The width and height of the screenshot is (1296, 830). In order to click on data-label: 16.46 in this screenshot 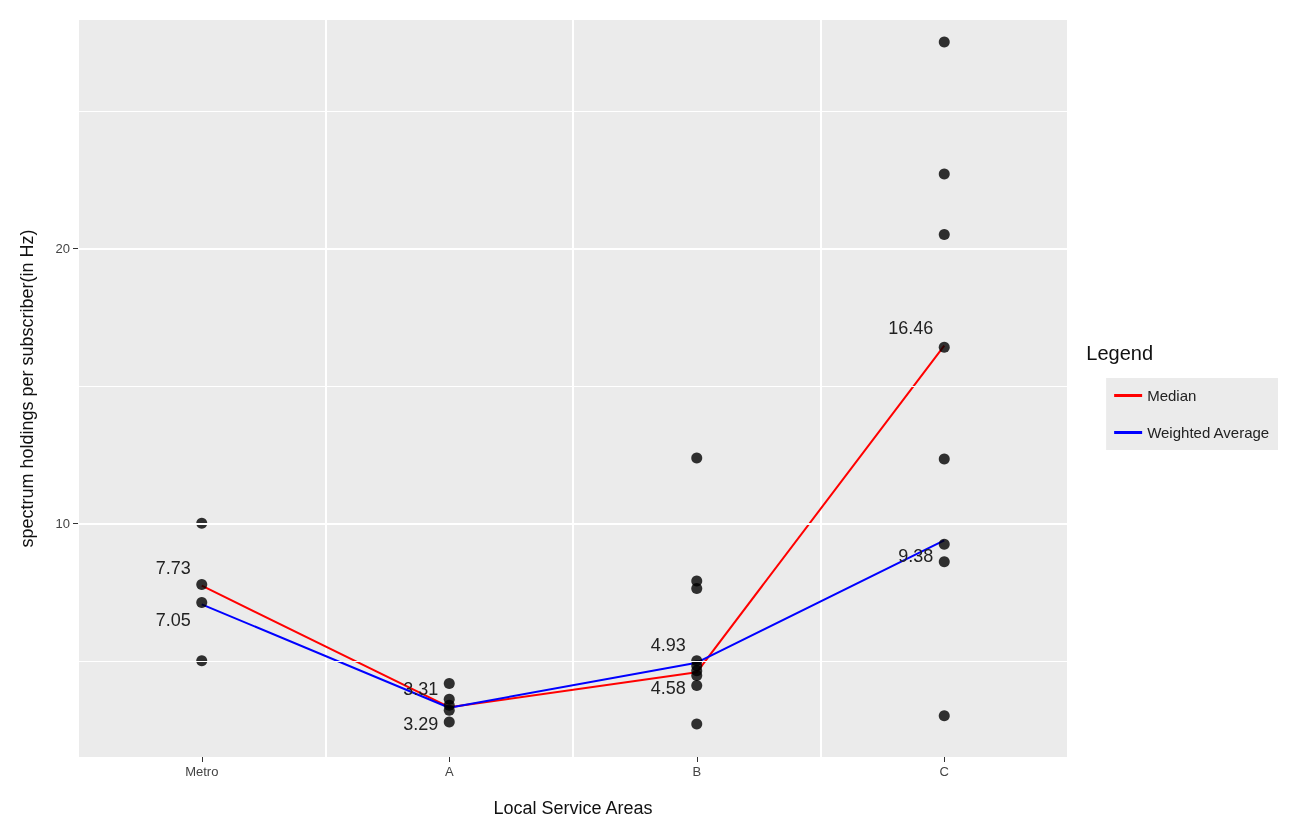, I will do `click(911, 327)`.